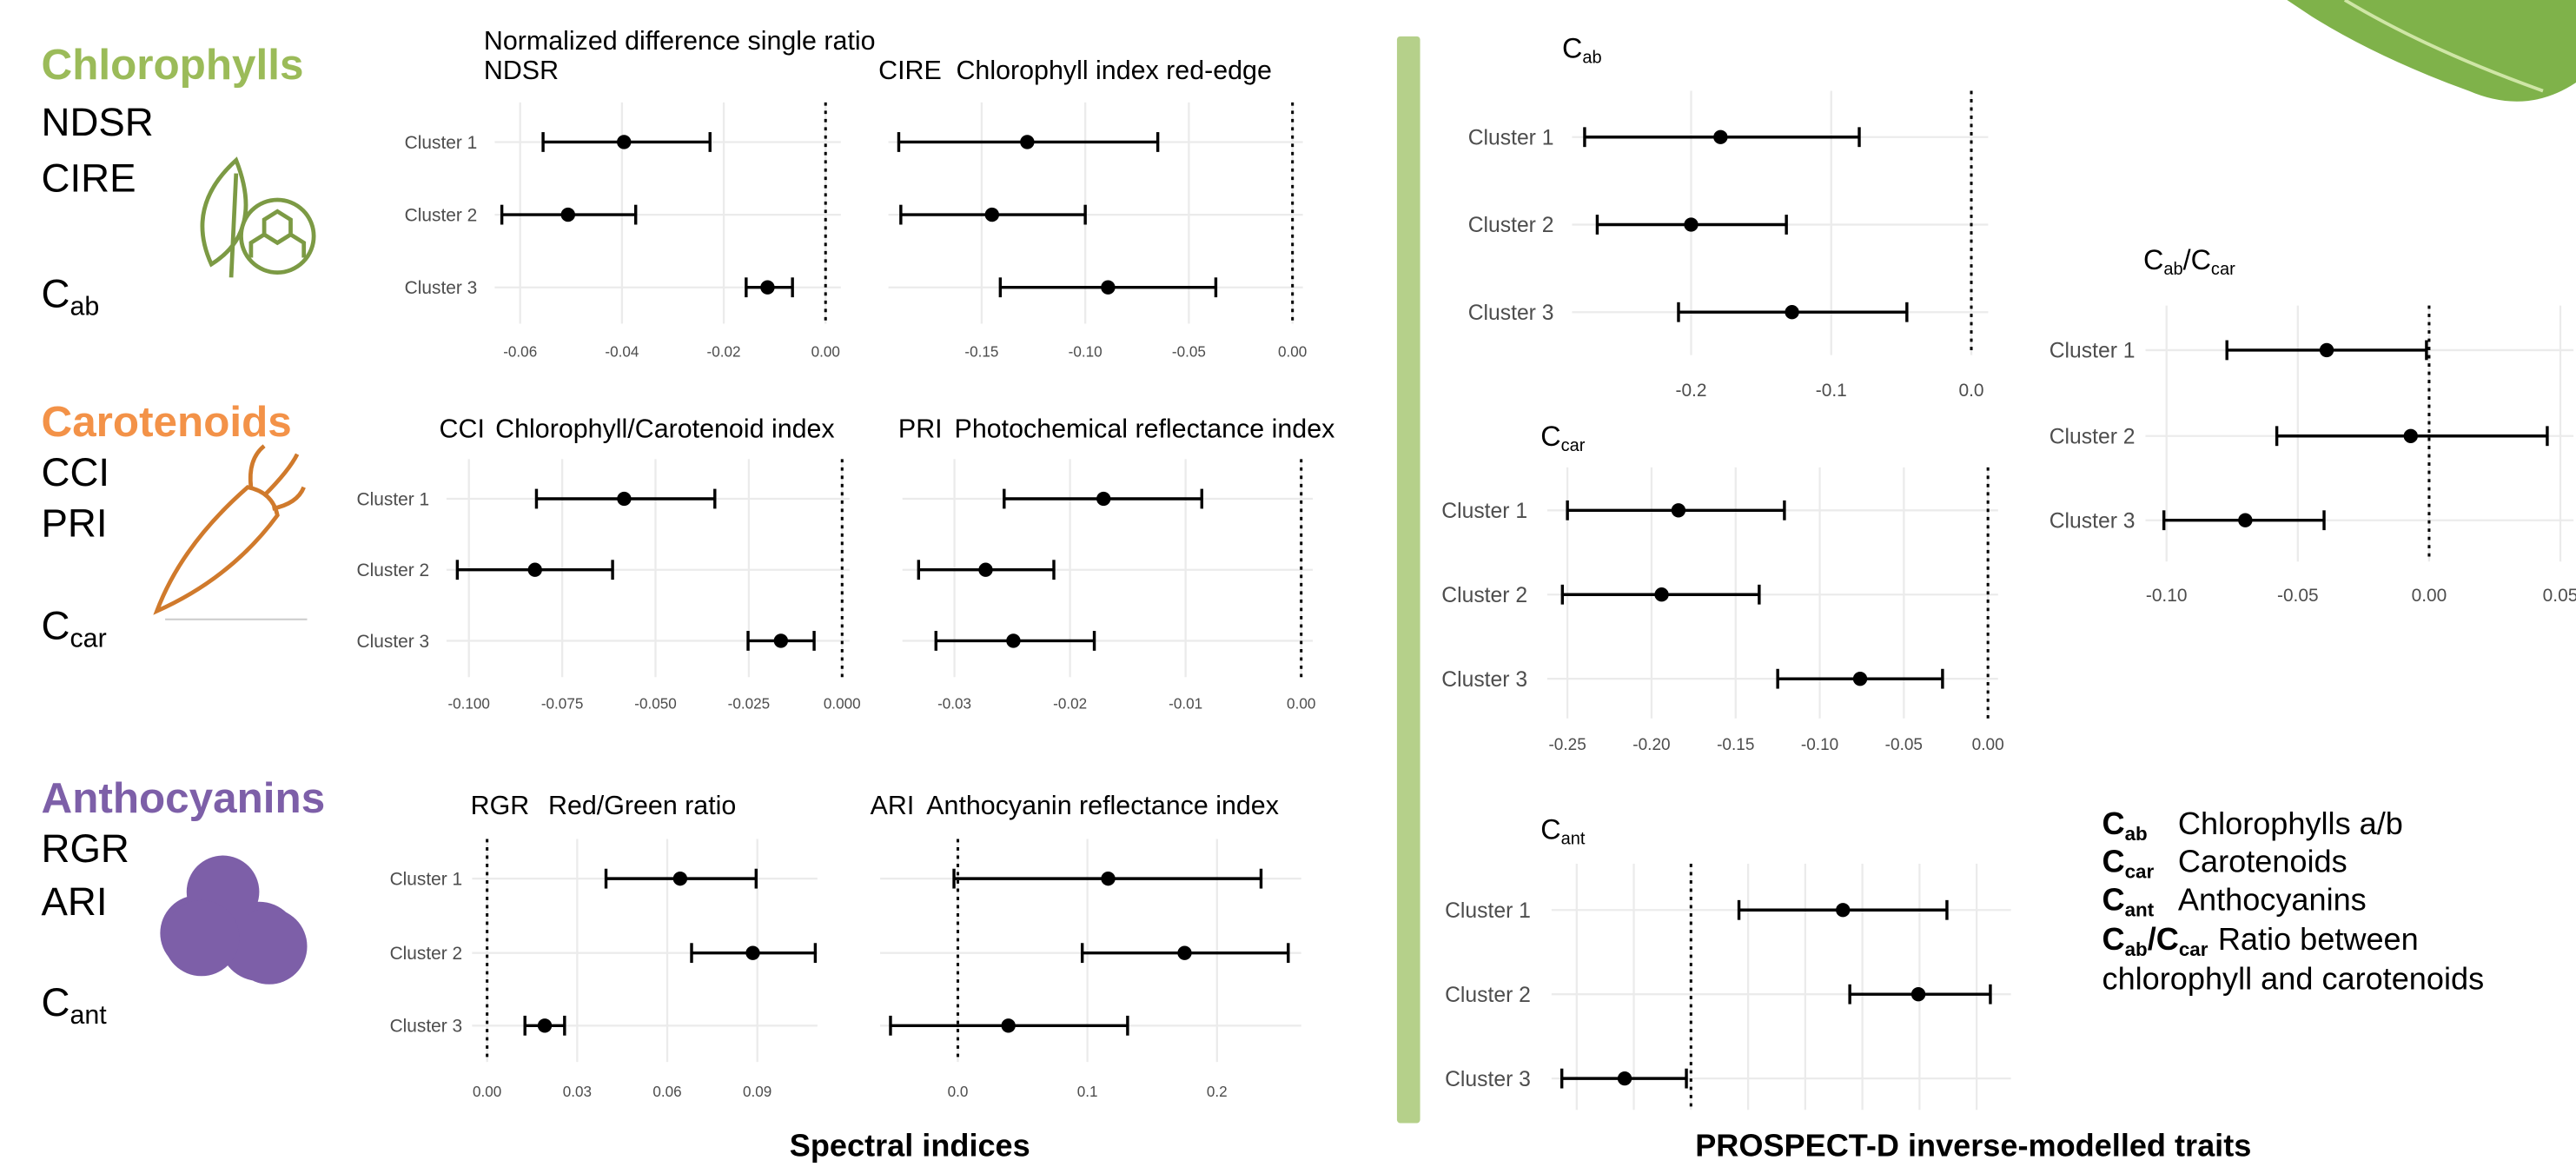 Image resolution: width=2576 pixels, height=1167 pixels. Describe the element at coordinates (75, 902) in the screenshot. I see `index-name: ARI` at that location.